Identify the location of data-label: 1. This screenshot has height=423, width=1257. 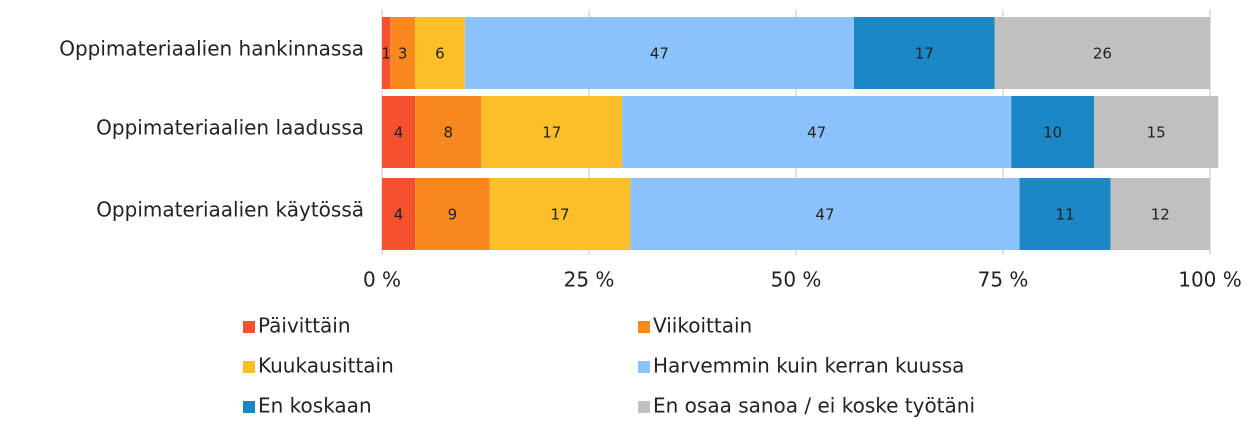
(386, 54).